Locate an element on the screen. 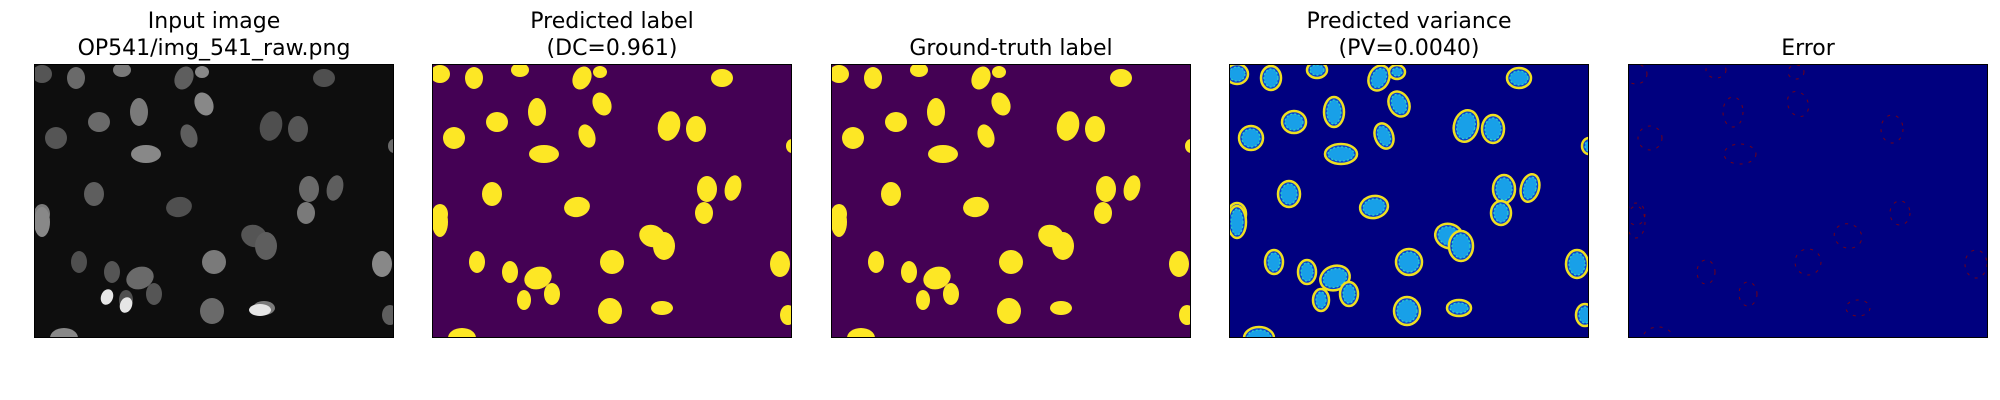 The width and height of the screenshot is (2000, 400). title-line: (DC=0.961) is located at coordinates (612, 48).